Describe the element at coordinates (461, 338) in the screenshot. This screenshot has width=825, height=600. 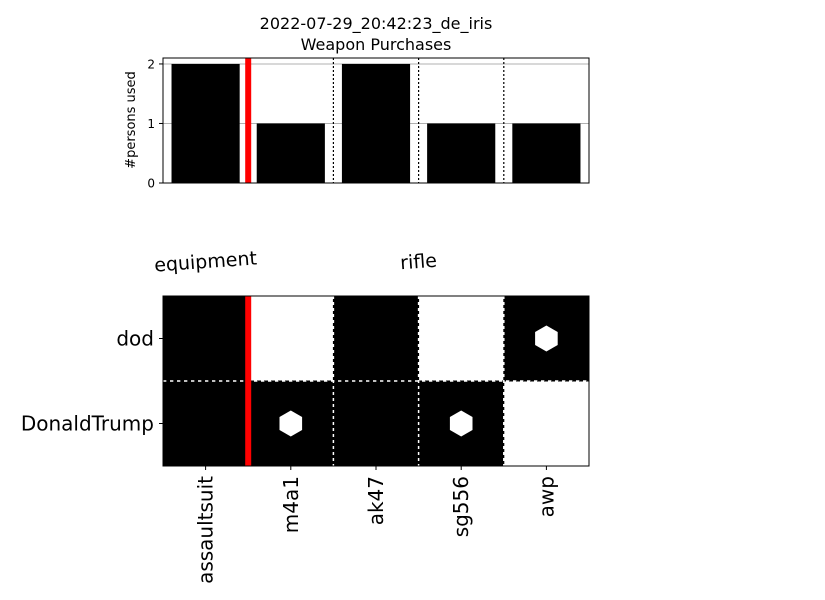
I see `heatmap-cell-dod-sg556` at that location.